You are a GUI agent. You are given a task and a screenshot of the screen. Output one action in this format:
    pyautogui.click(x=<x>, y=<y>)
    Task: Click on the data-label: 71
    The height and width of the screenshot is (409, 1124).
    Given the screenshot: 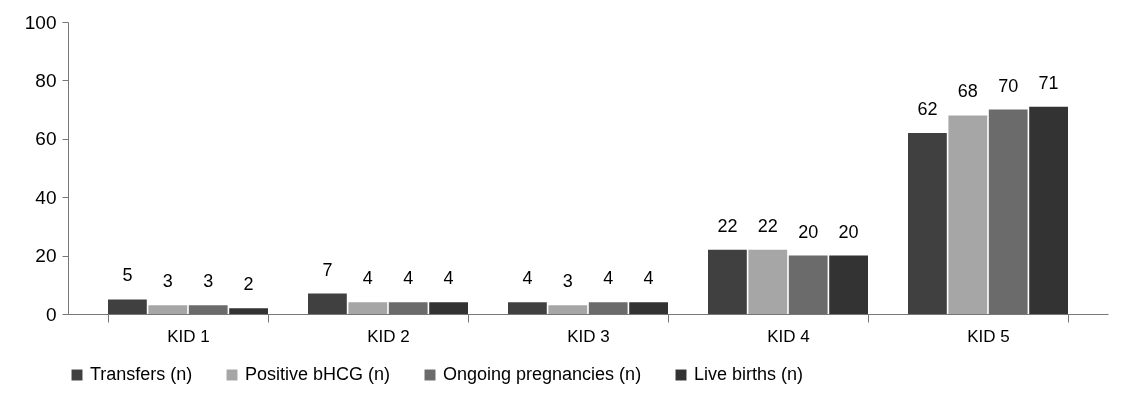 What is the action you would take?
    pyautogui.click(x=1048, y=82)
    